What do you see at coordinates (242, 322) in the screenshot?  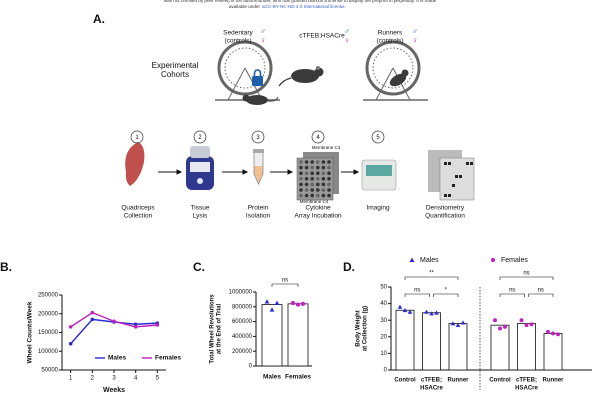 I see `tick-label: 600000` at bounding box center [242, 322].